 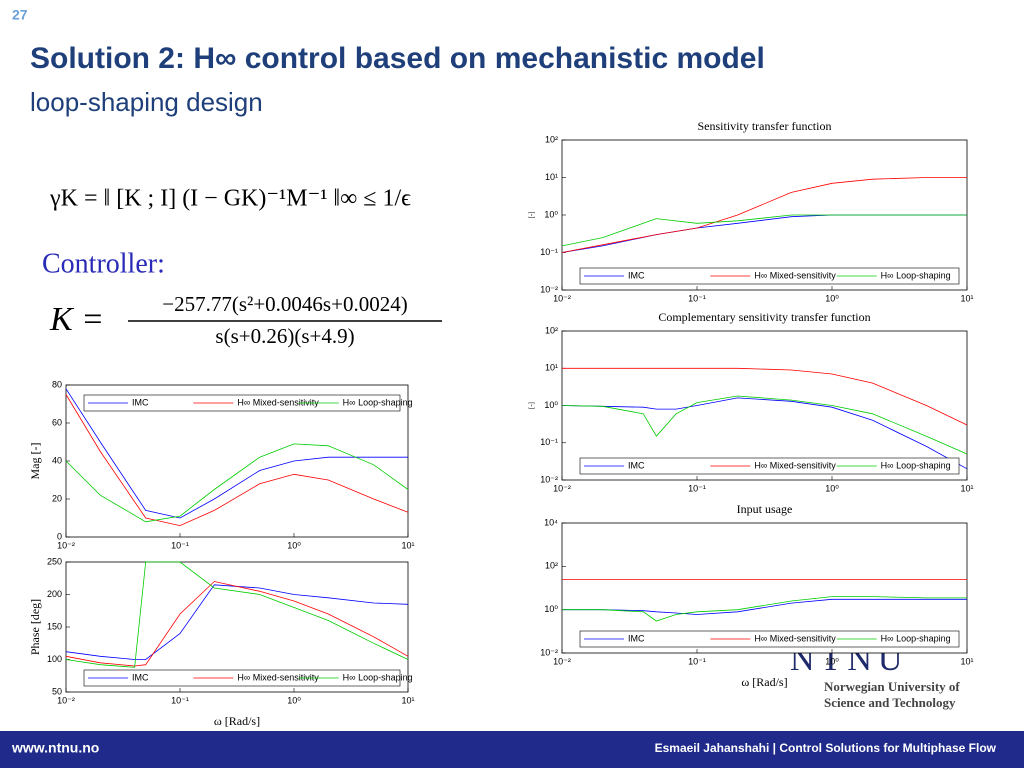 I want to click on y-tick-label: 100, so click(x=54, y=659).